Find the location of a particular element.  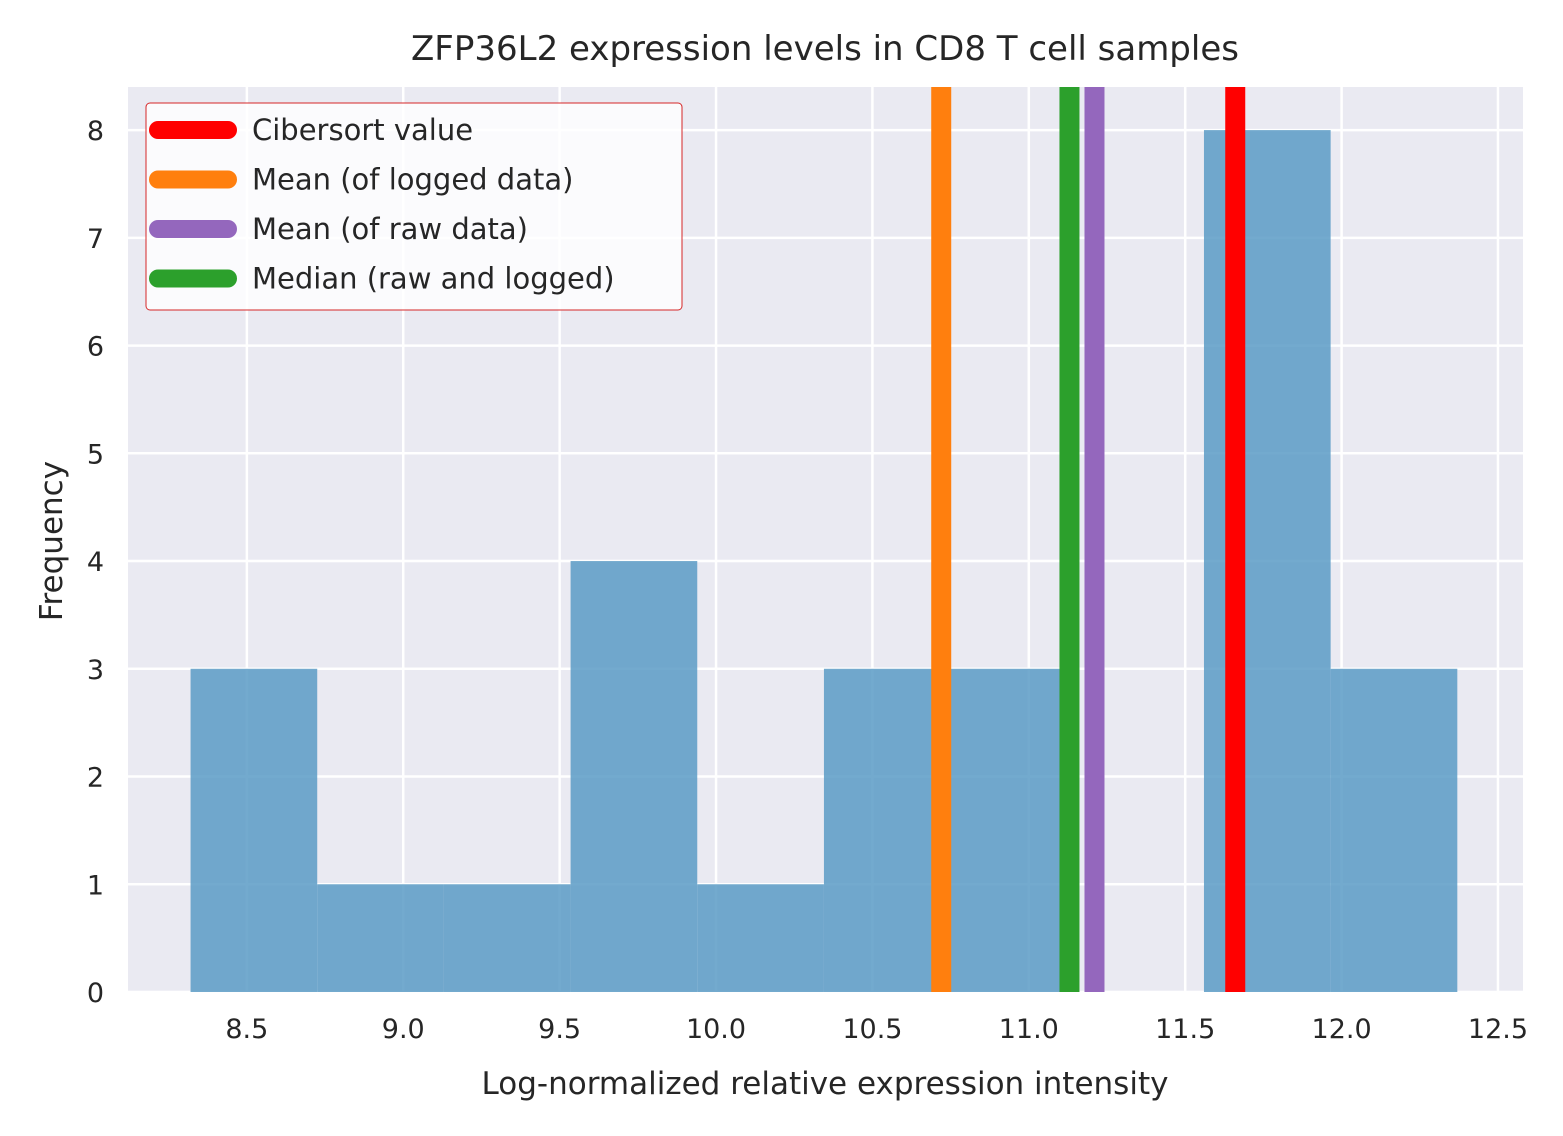

y-tick-label: 3 is located at coordinates (95, 670).